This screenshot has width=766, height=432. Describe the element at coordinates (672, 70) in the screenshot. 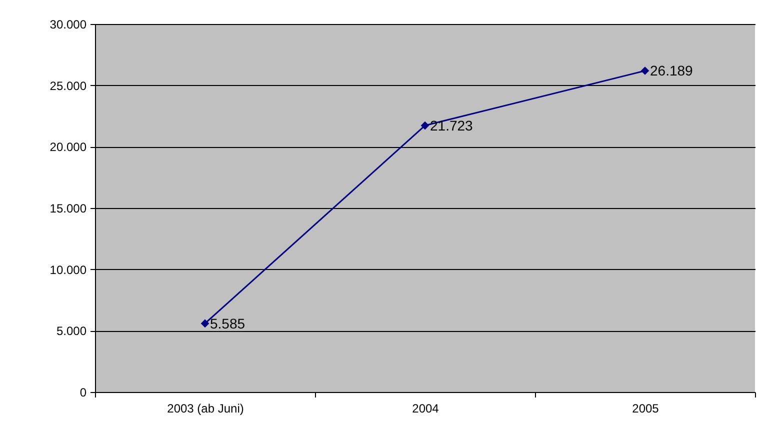

I see `data-label: 26.189` at that location.